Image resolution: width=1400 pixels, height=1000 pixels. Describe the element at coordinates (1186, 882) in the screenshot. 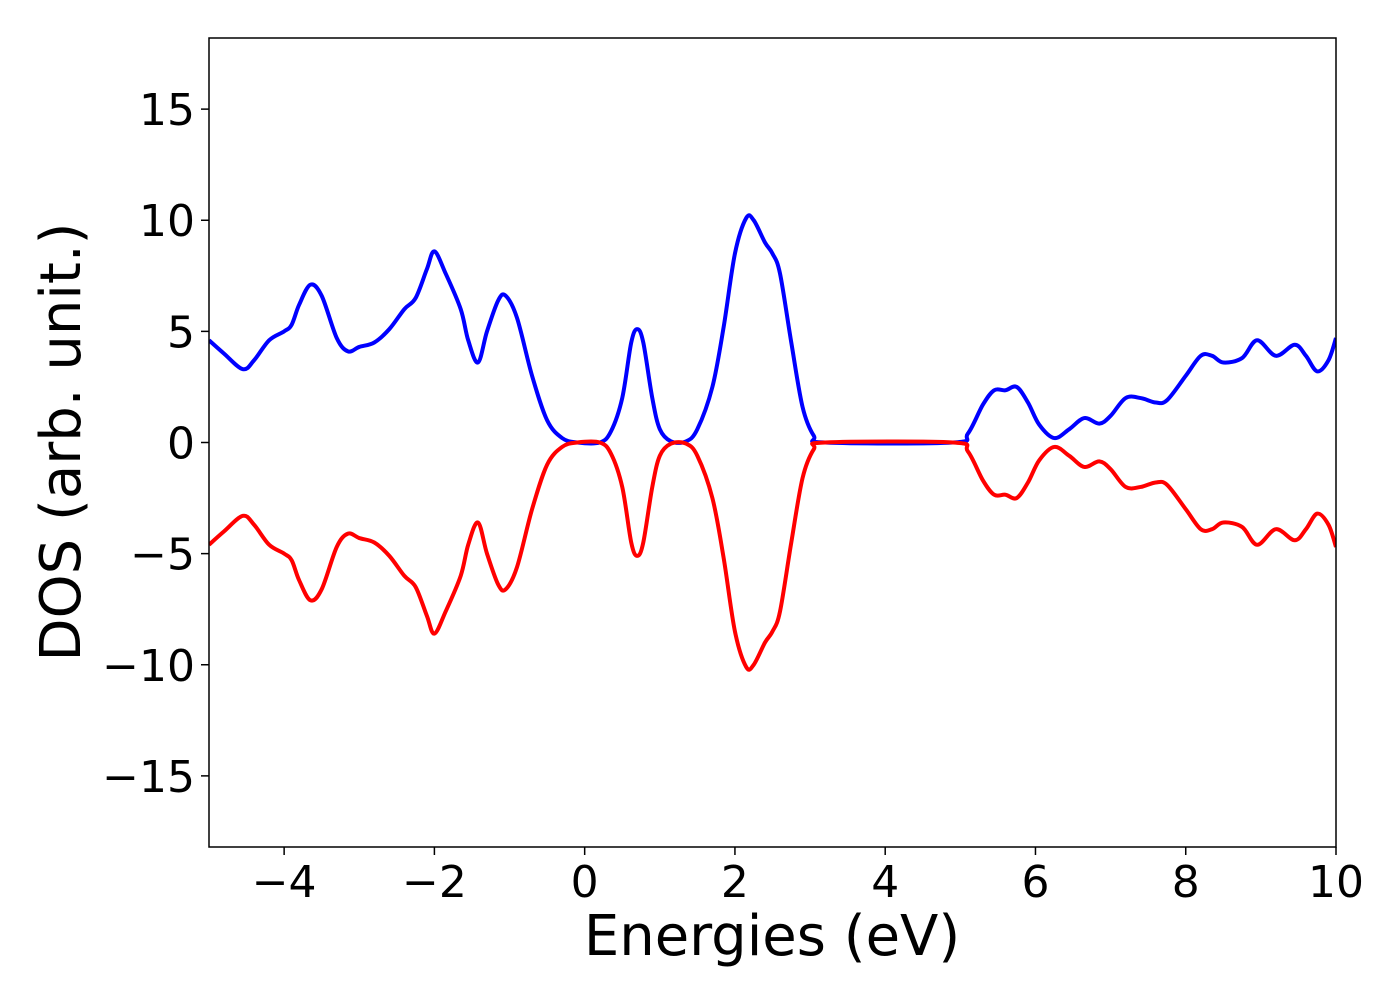

I see `x-tick-label: 8` at that location.